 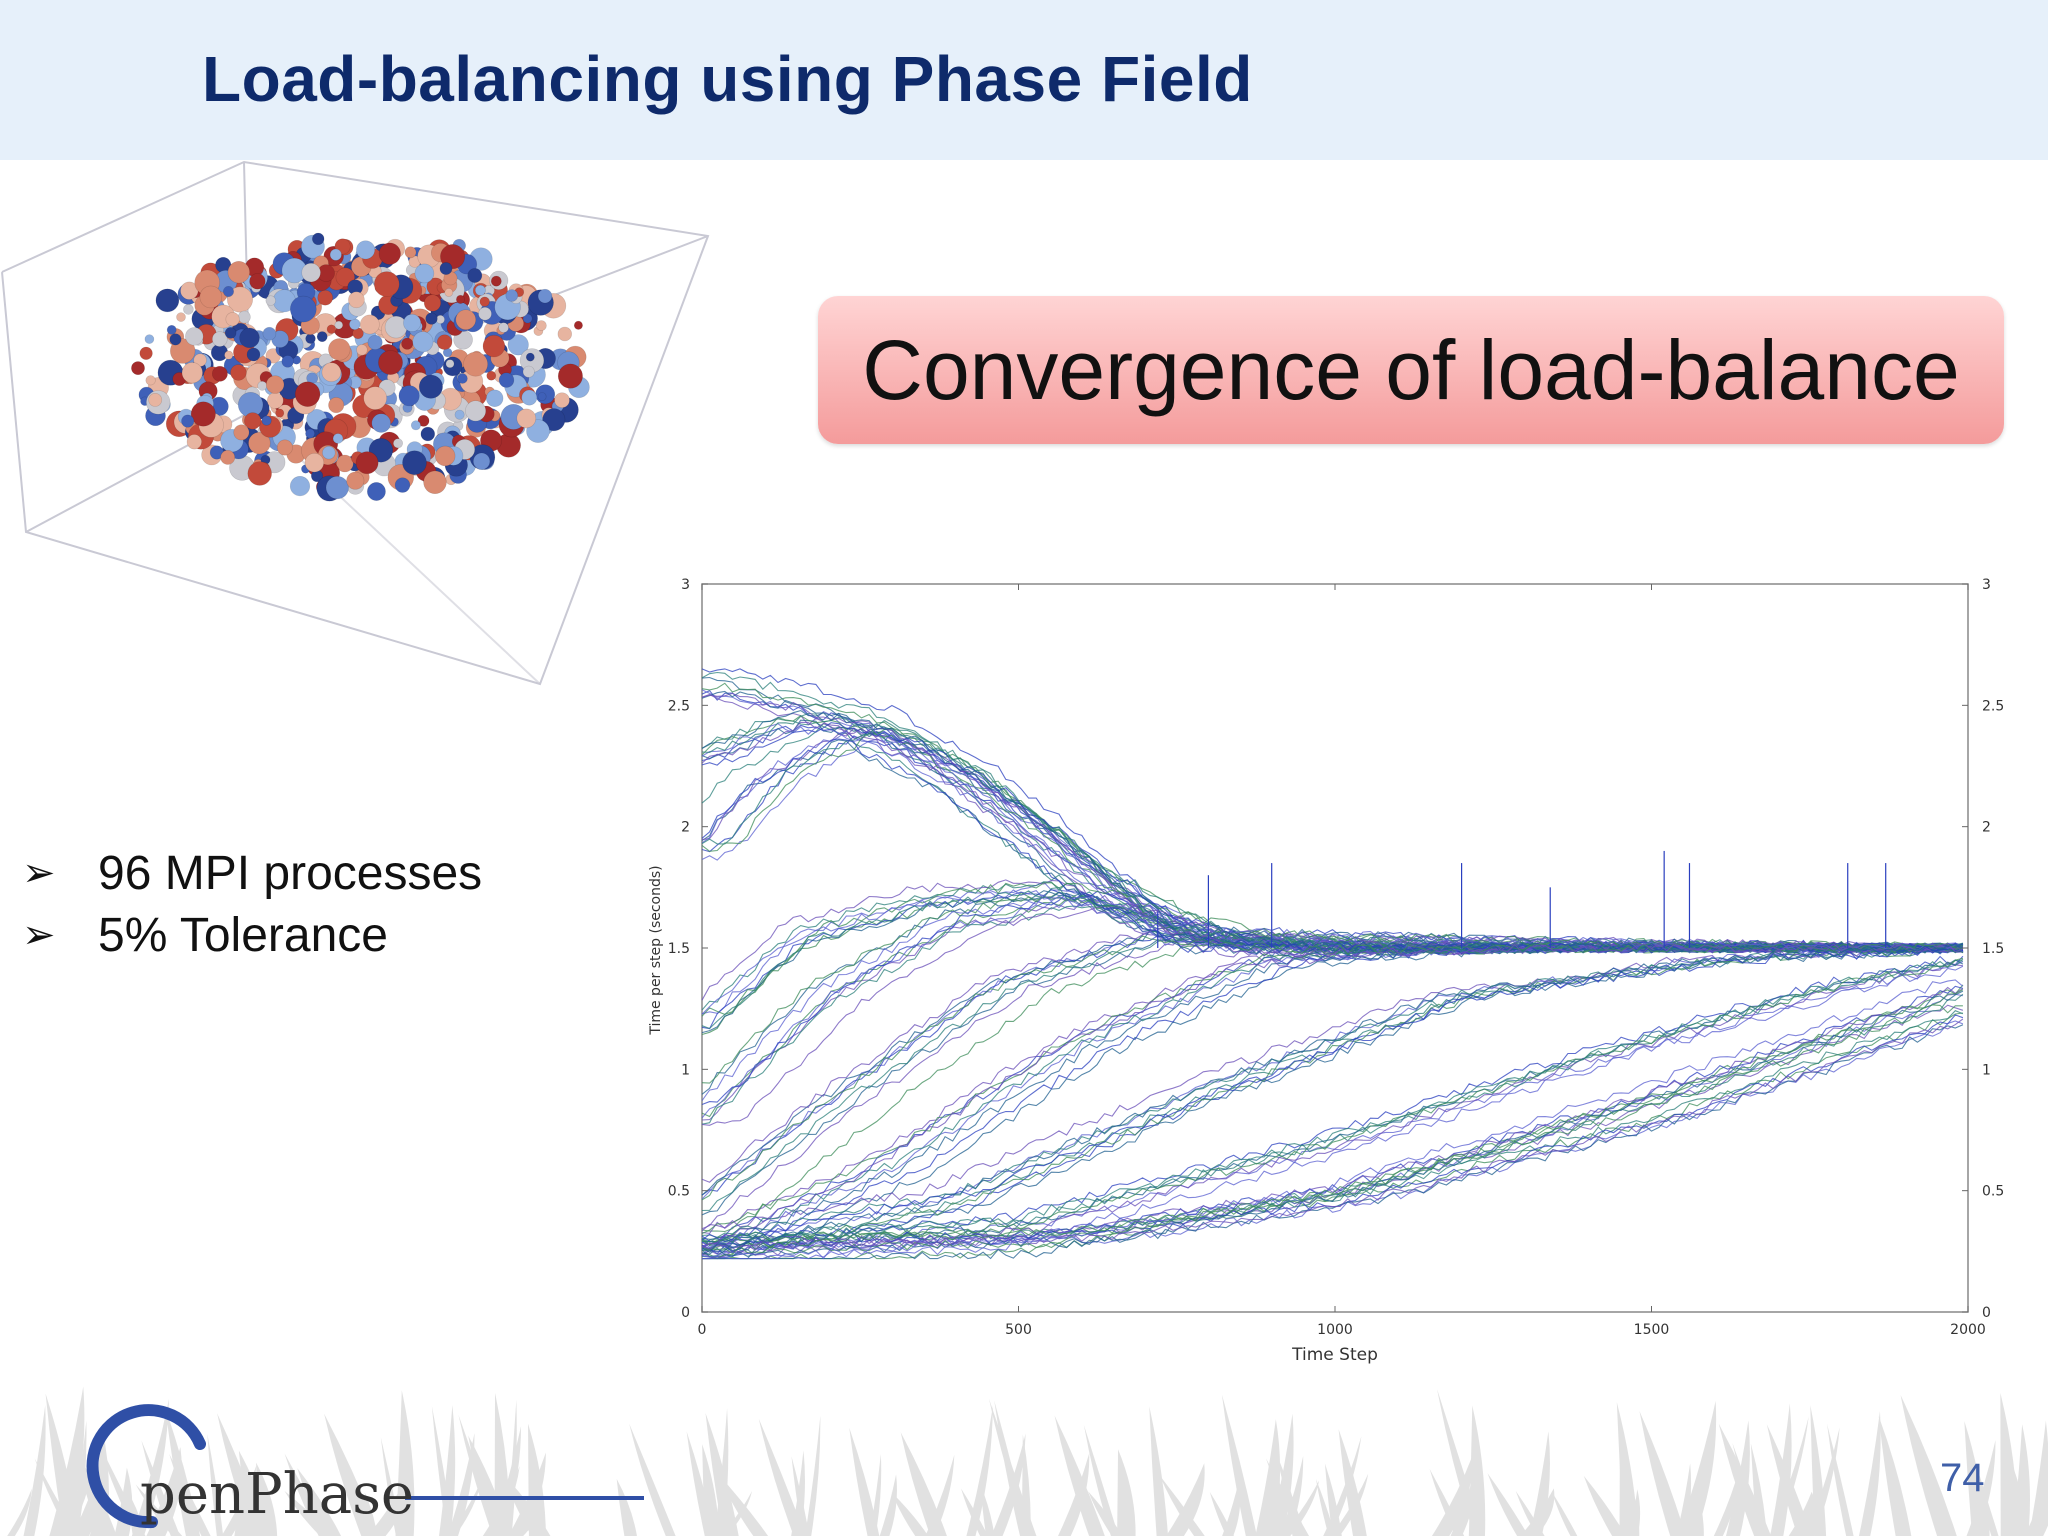 What do you see at coordinates (243, 935) in the screenshot?
I see `bullet-text: 5% Tolerance` at bounding box center [243, 935].